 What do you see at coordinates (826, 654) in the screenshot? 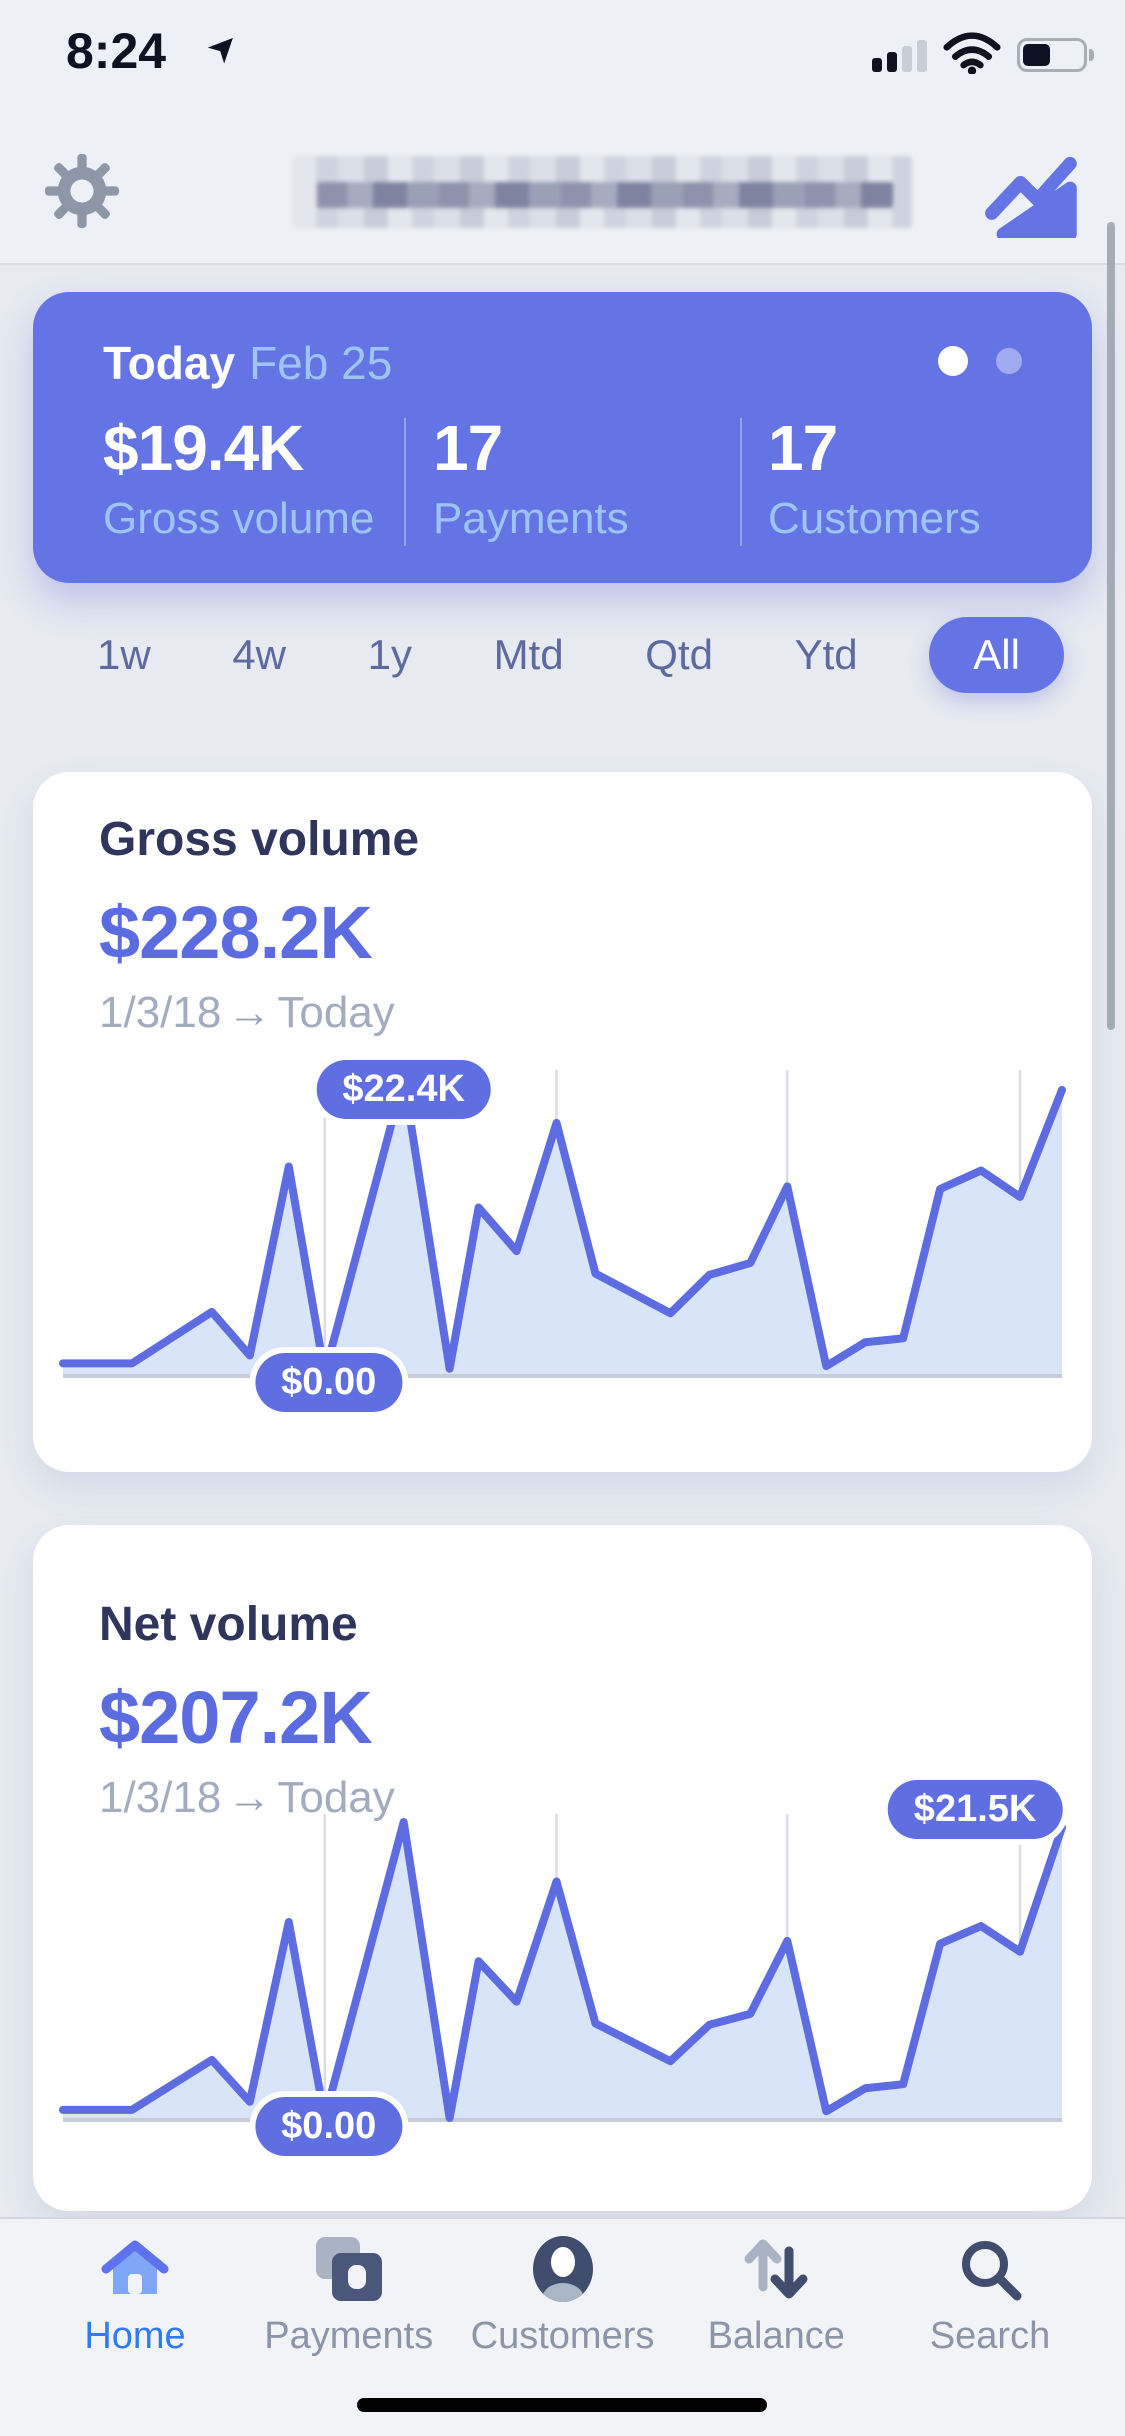
I see `range-tab-ytd: Ytd` at bounding box center [826, 654].